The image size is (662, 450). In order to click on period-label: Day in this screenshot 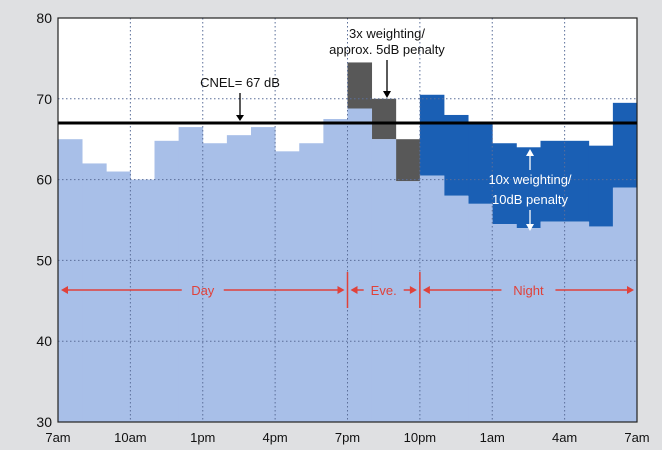, I will do `click(203, 290)`.